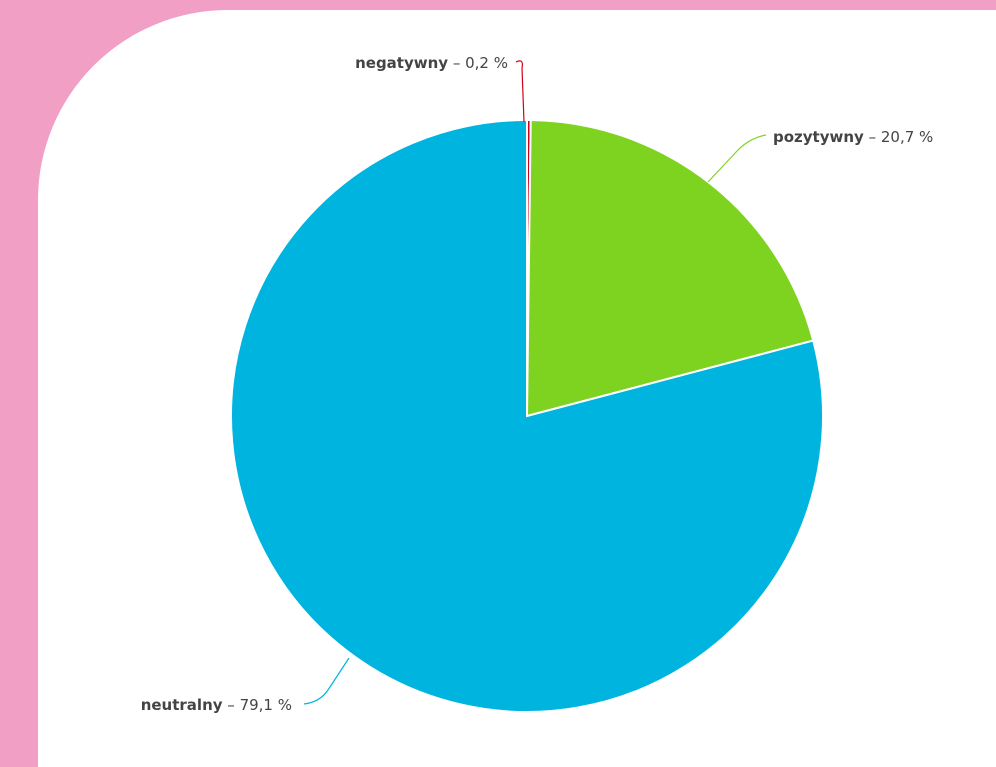 The height and width of the screenshot is (767, 996). What do you see at coordinates (520, 91) in the screenshot?
I see `leader-line-negatywny` at bounding box center [520, 91].